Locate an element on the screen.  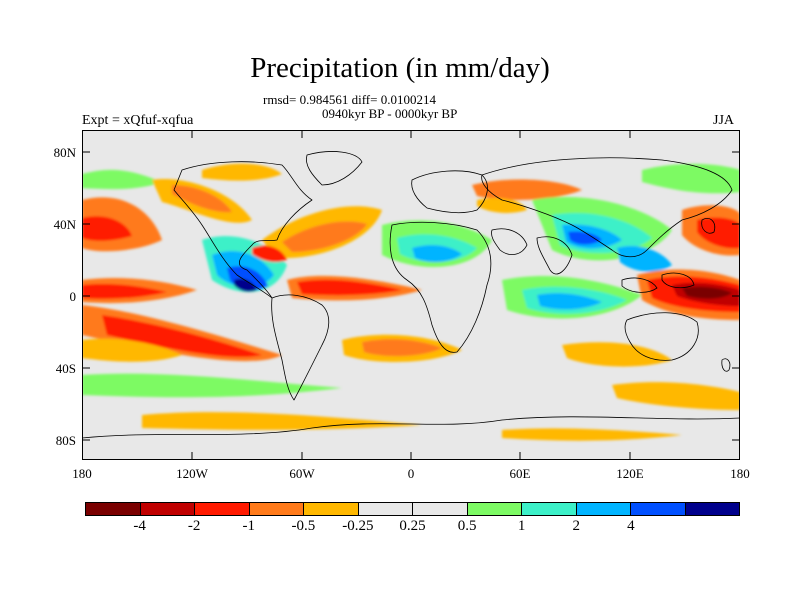
lat-tick-label: 80S is located at coordinates (65, 440).